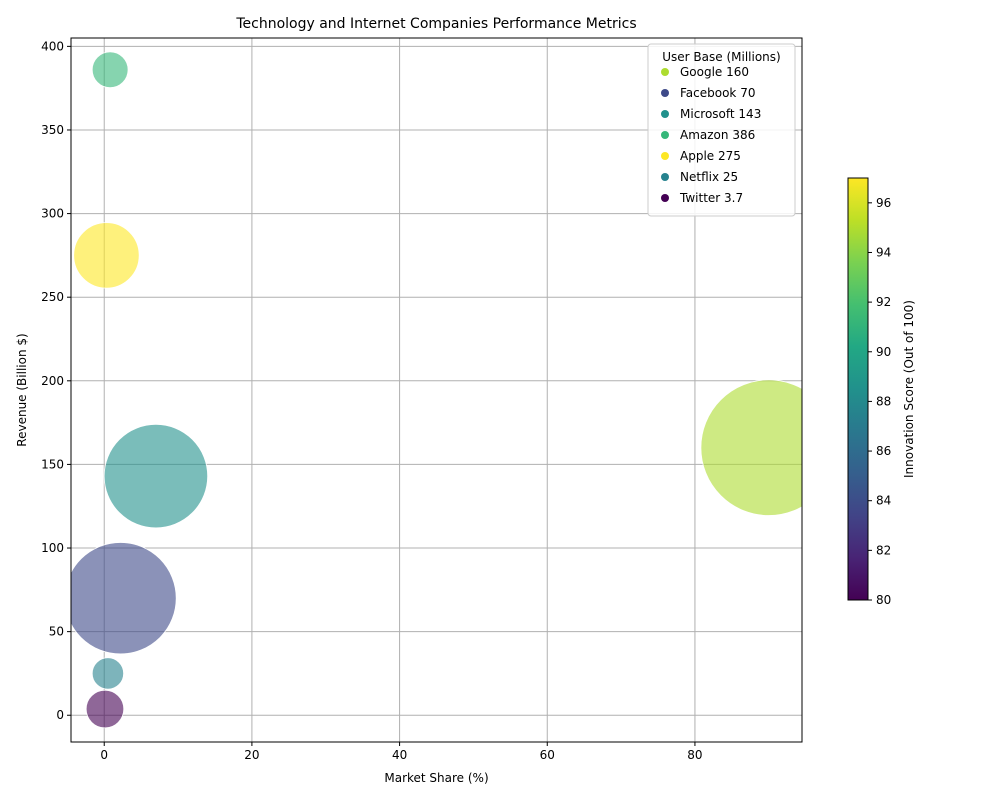 Image resolution: width=1000 pixels, height=800 pixels. What do you see at coordinates (436, 778) in the screenshot?
I see `x-axis-label: Market Share (%)` at bounding box center [436, 778].